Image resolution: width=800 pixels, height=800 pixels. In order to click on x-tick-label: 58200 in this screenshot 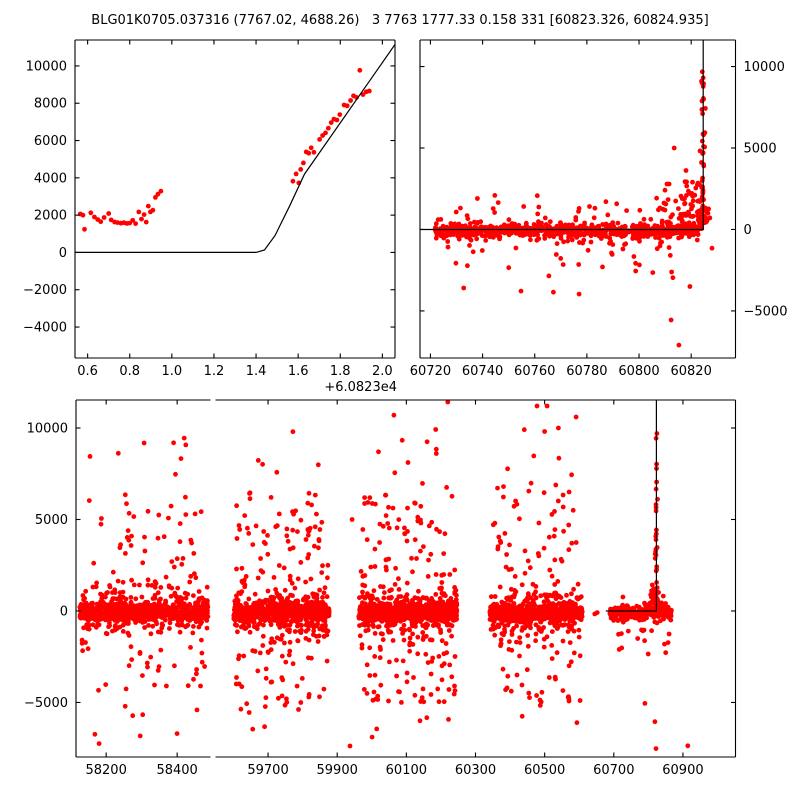, I will do `click(105, 770)`.